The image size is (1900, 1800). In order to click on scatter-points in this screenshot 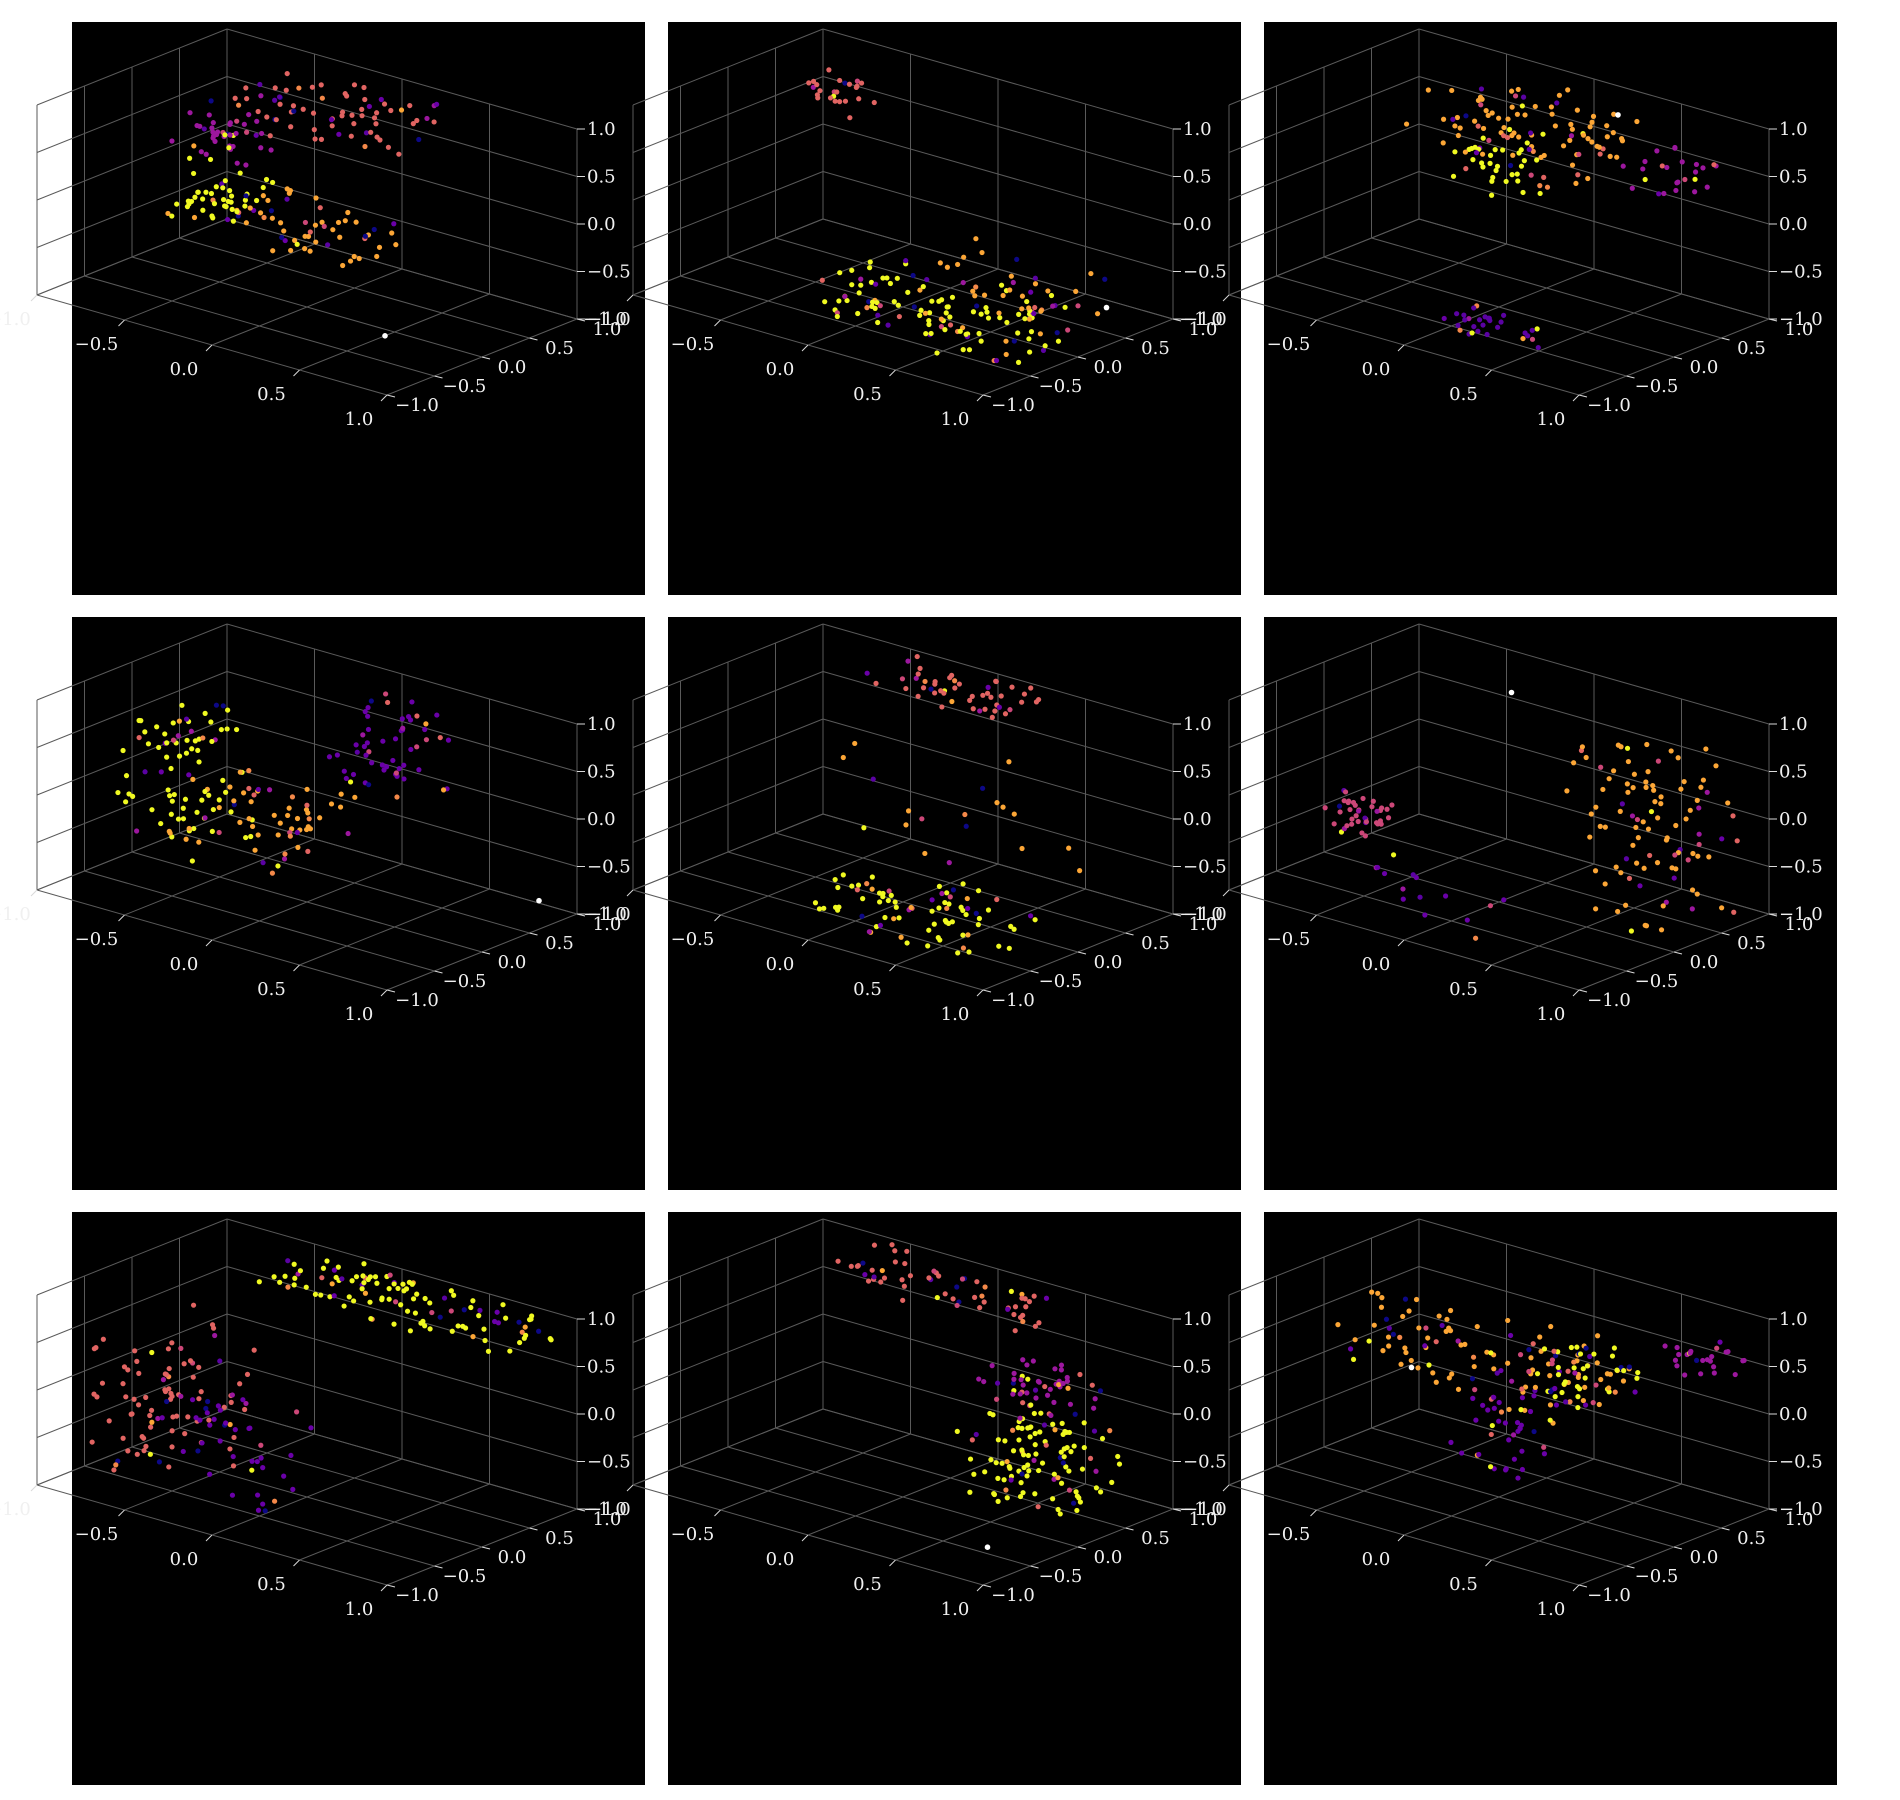, I will do `click(321, 1386)`.